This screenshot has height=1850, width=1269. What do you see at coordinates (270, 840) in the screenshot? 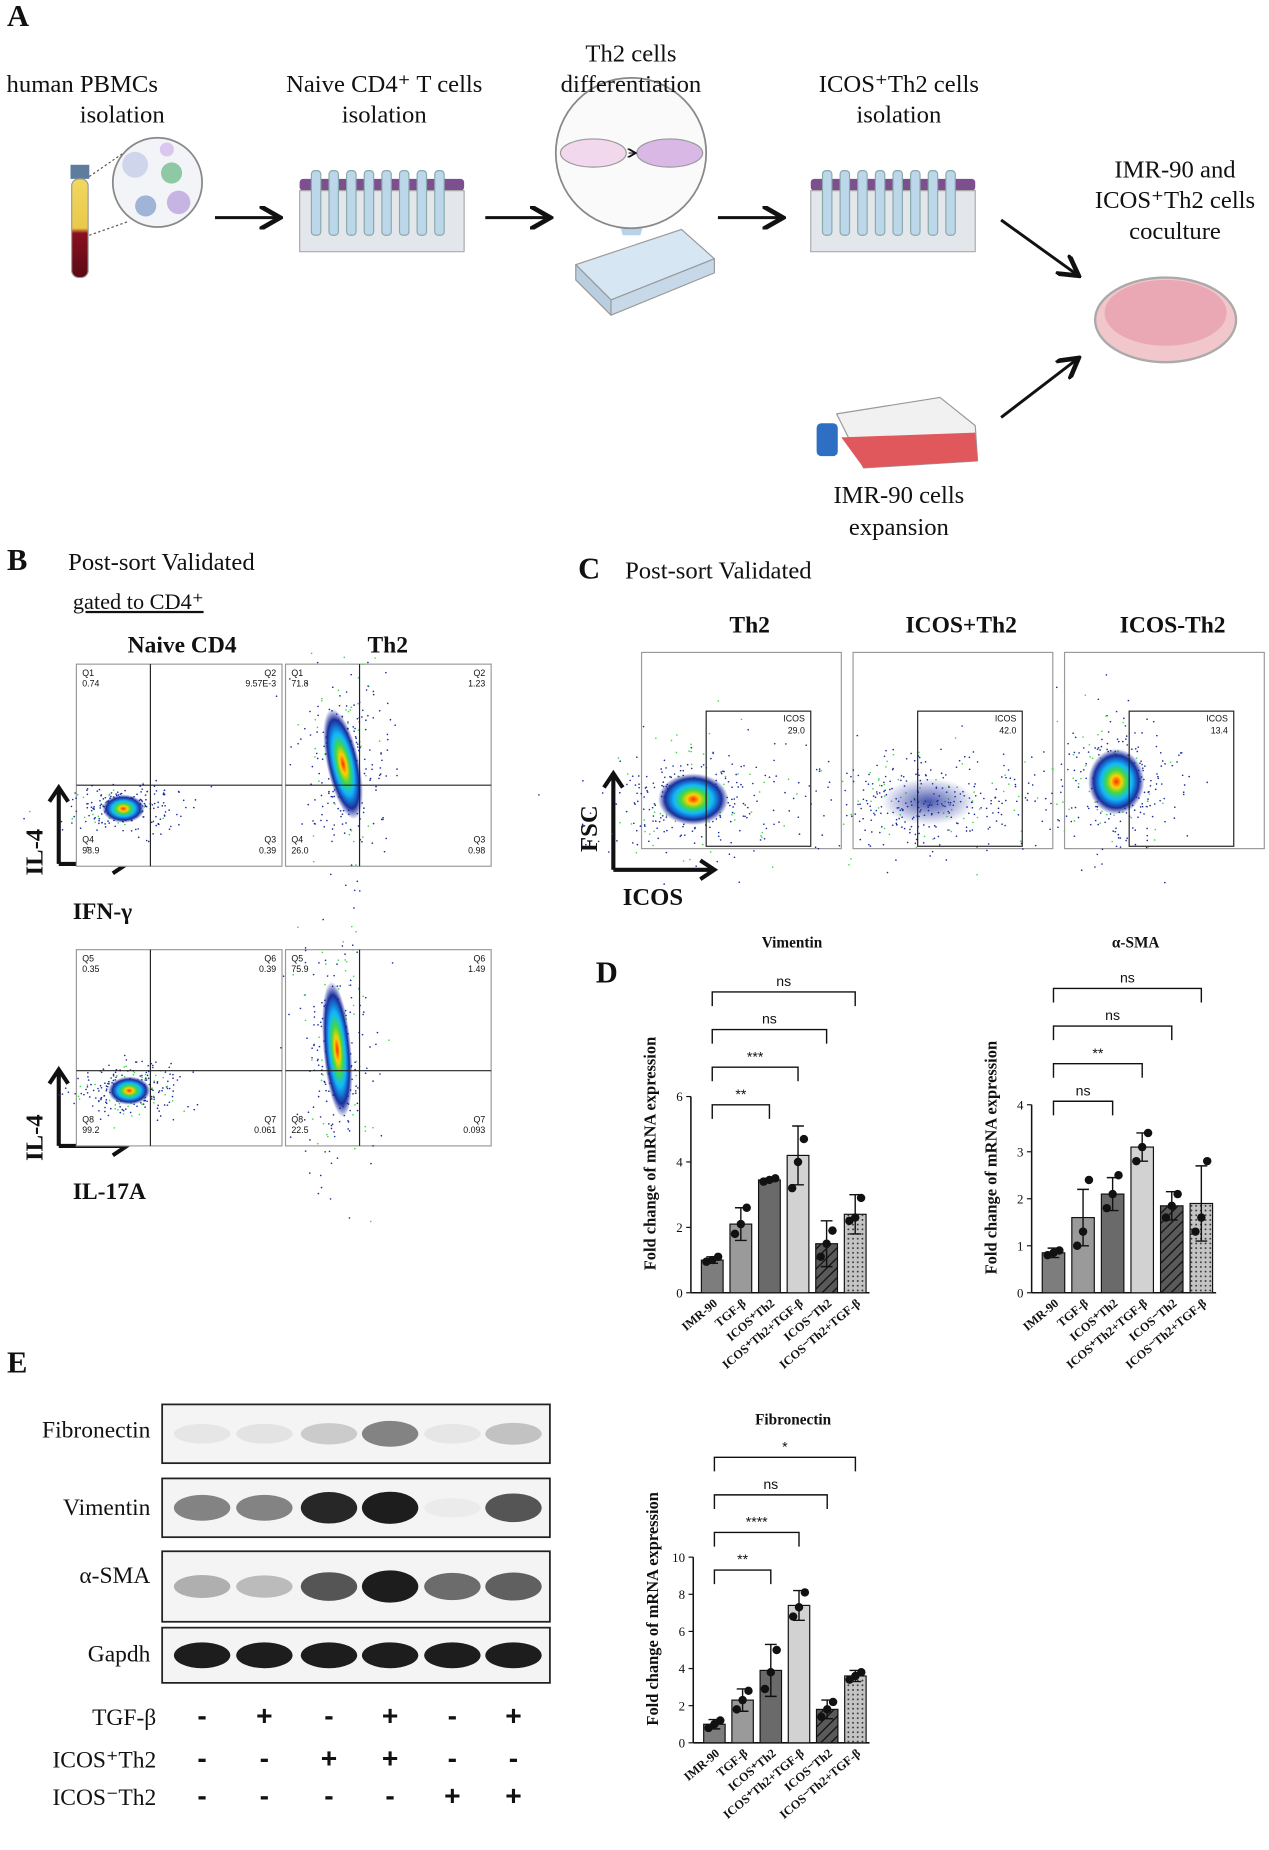
I see `quadrant-name: Q3` at bounding box center [270, 840].